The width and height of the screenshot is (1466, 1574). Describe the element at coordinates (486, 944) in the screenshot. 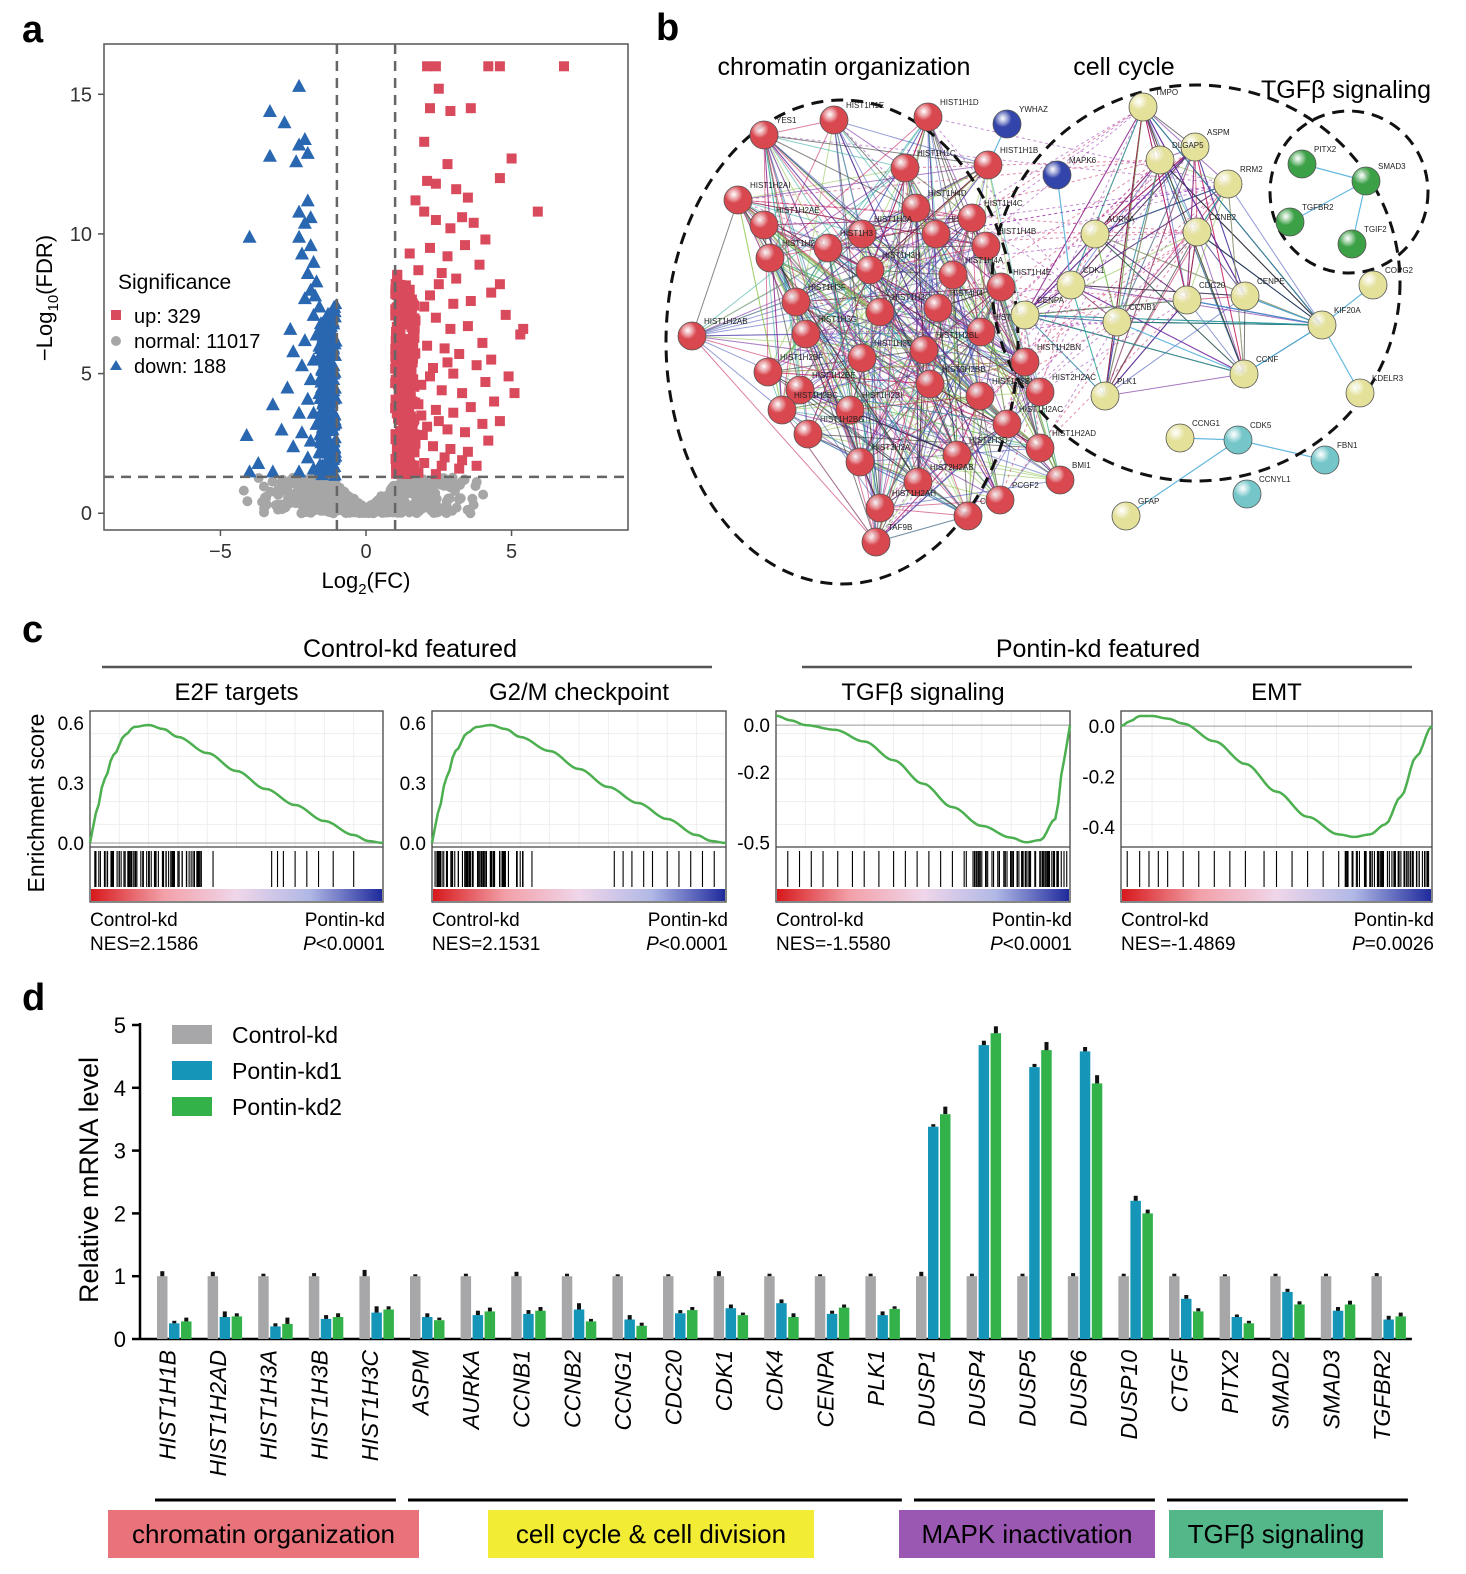

I see `gsea-nes: NES=2.1531` at that location.